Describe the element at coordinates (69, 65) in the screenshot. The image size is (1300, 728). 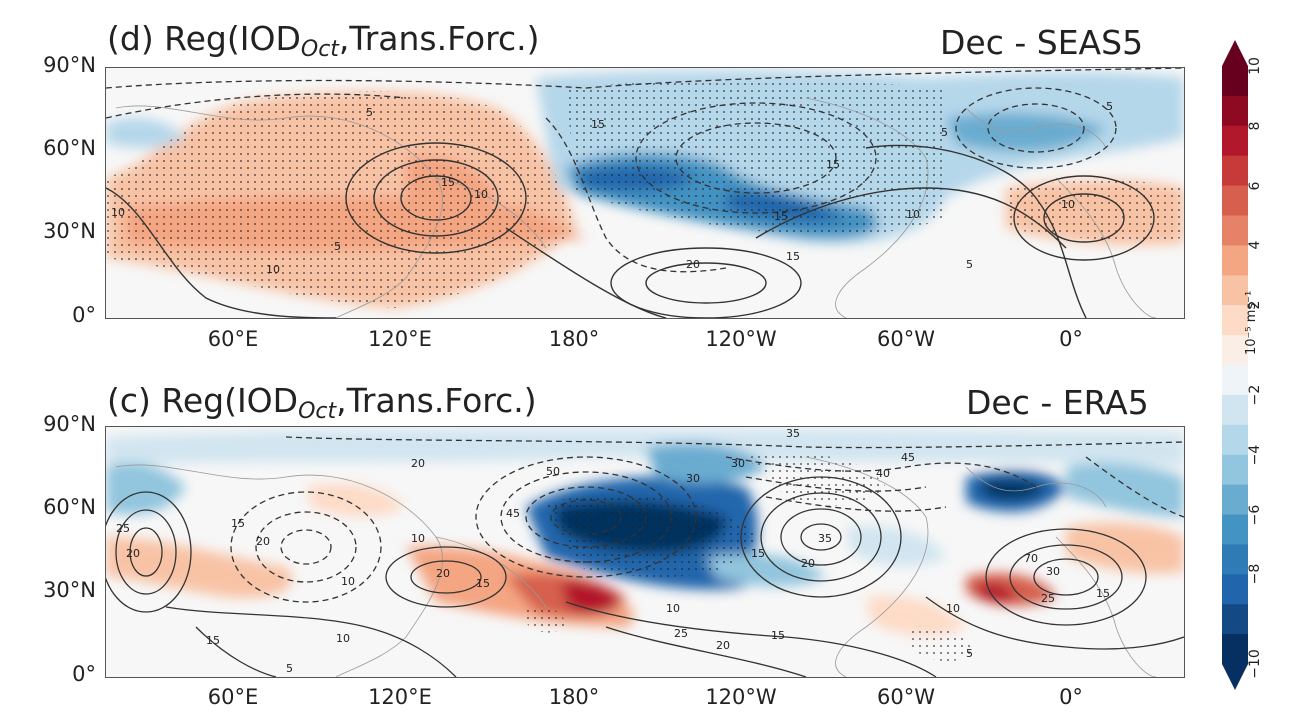
I see `y-tick-label: 90°N` at that location.